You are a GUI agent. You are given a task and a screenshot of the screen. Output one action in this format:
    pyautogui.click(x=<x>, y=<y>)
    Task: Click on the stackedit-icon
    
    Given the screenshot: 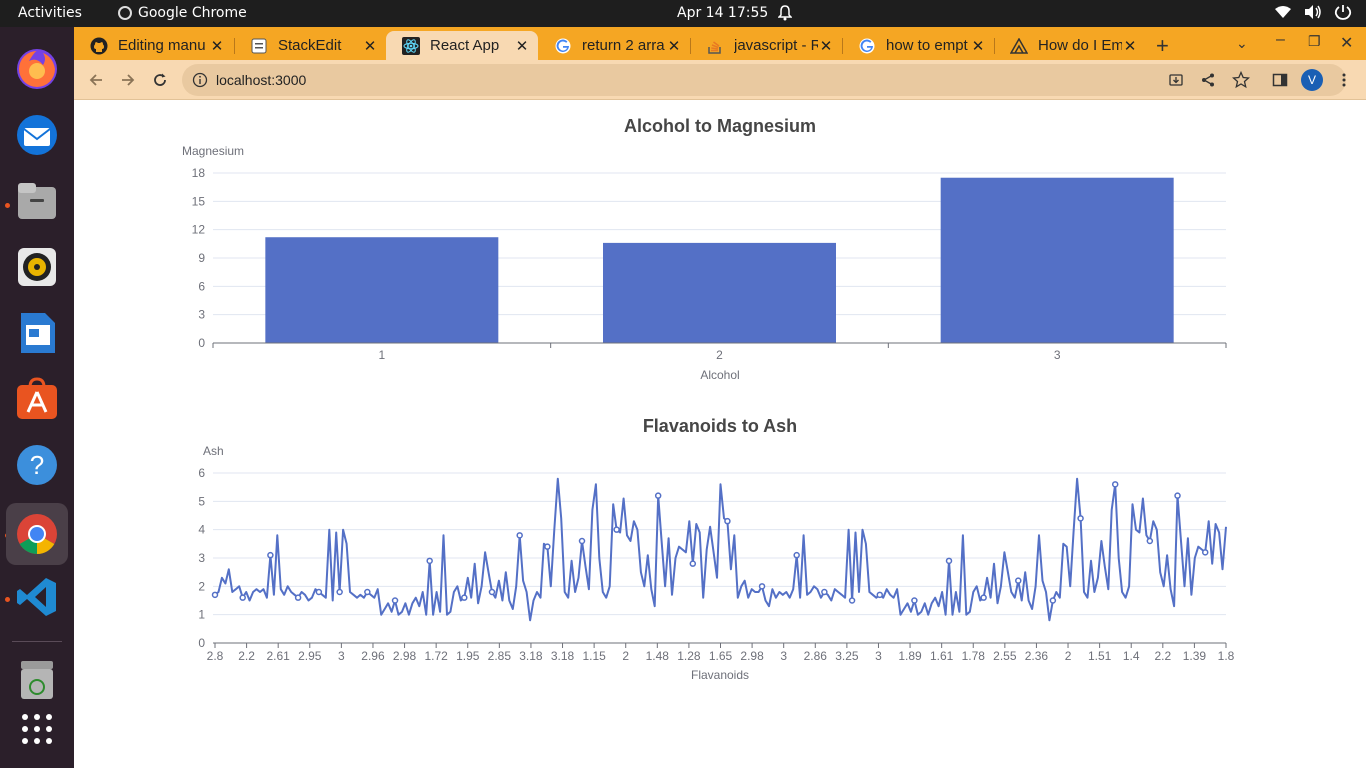 What is the action you would take?
    pyautogui.click(x=259, y=46)
    